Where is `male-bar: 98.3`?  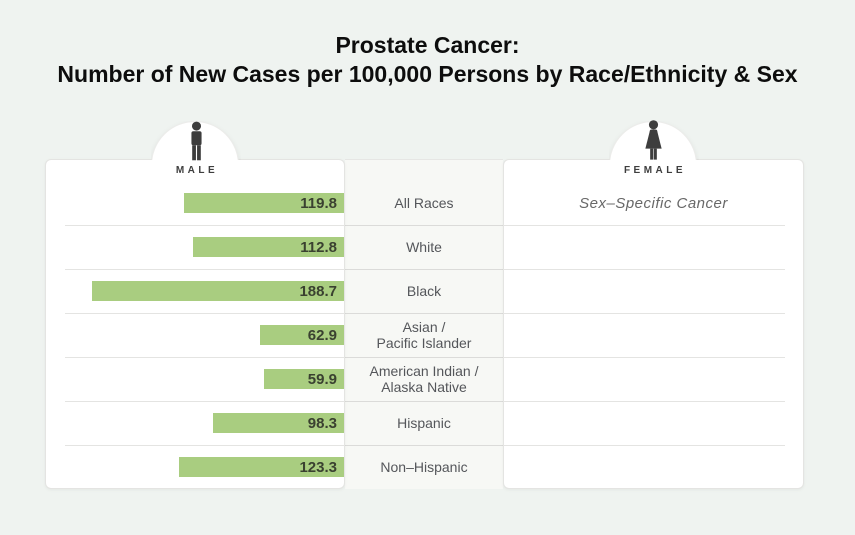
male-bar: 98.3 is located at coordinates (278, 423).